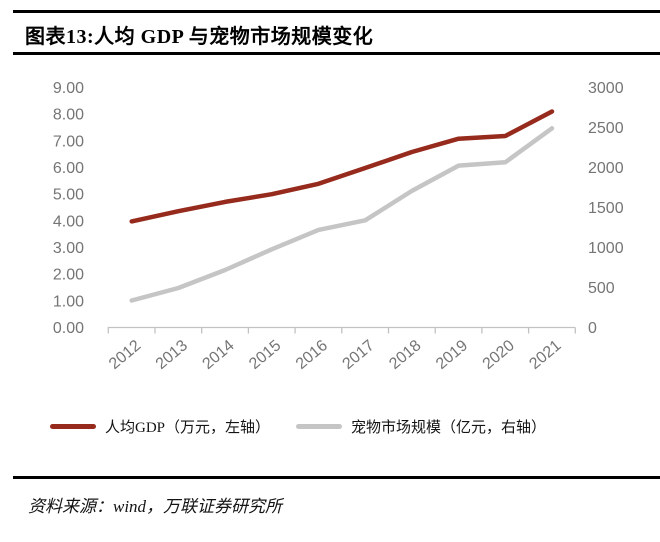 The image size is (660, 542). What do you see at coordinates (199, 37) in the screenshot?
I see `figure-title: 图表13:人均 GDP 与宠物市场规模变化` at bounding box center [199, 37].